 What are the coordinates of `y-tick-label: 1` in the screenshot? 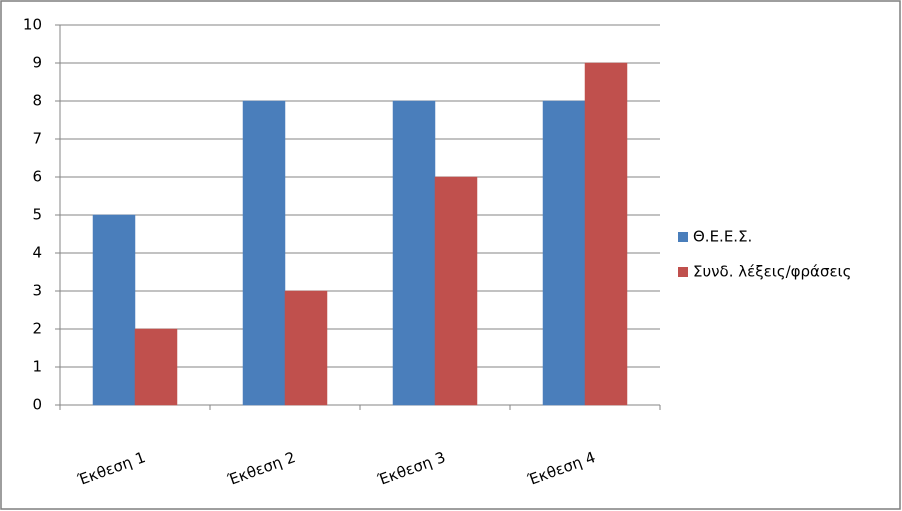 It's located at (37, 367).